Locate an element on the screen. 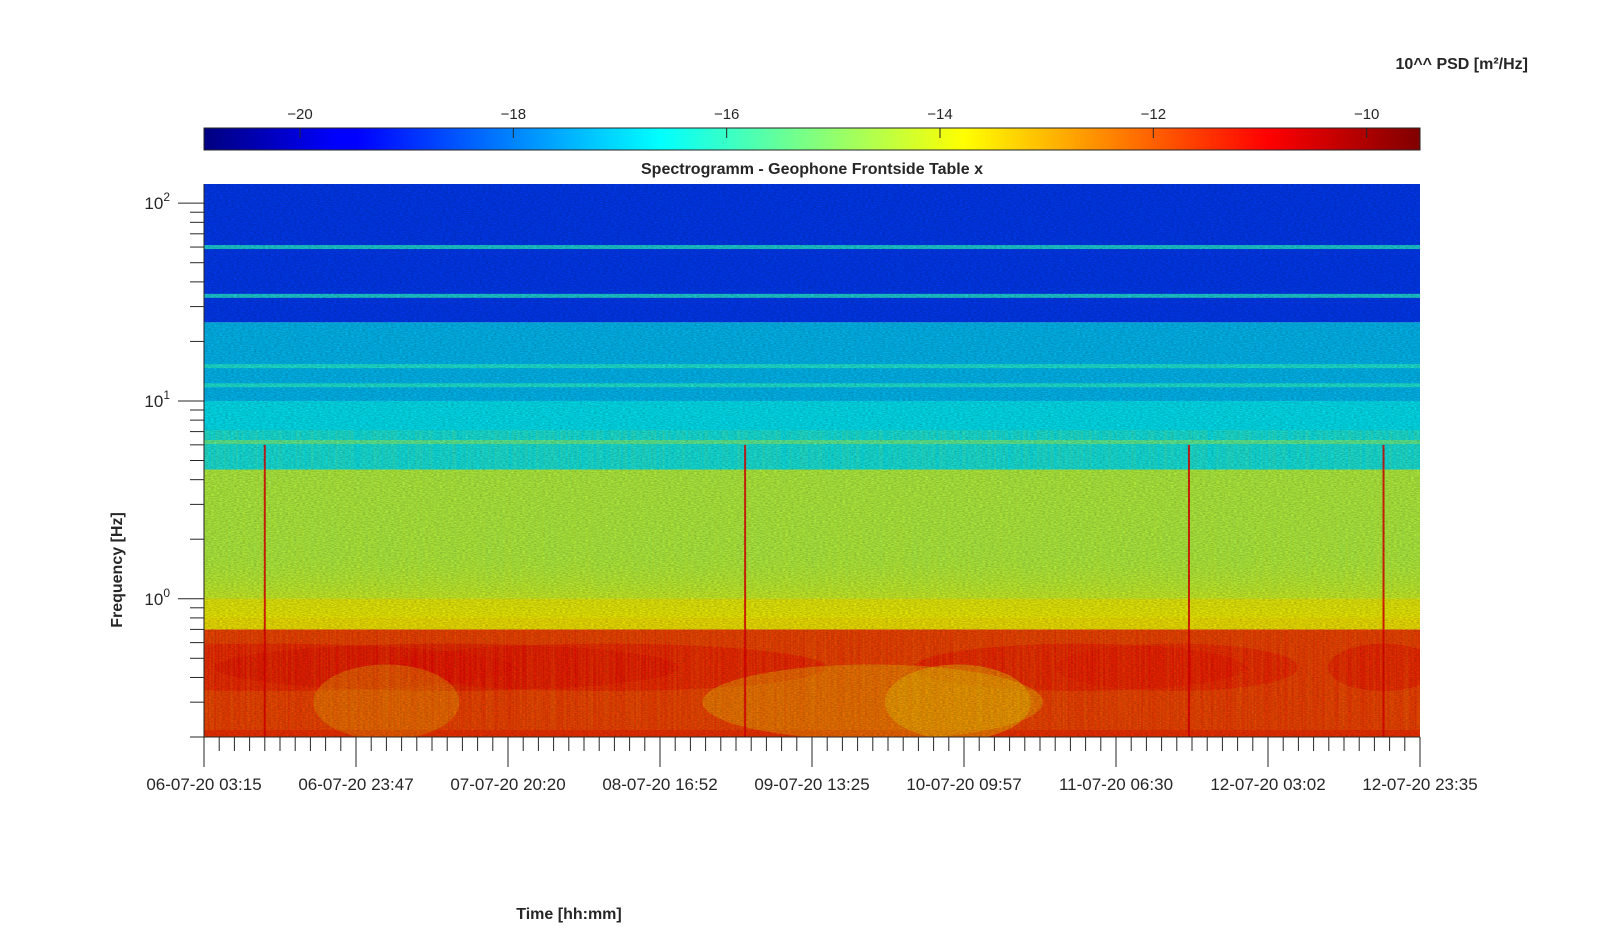 This screenshot has height=942, width=1600. colorbar-gradient is located at coordinates (812, 139).